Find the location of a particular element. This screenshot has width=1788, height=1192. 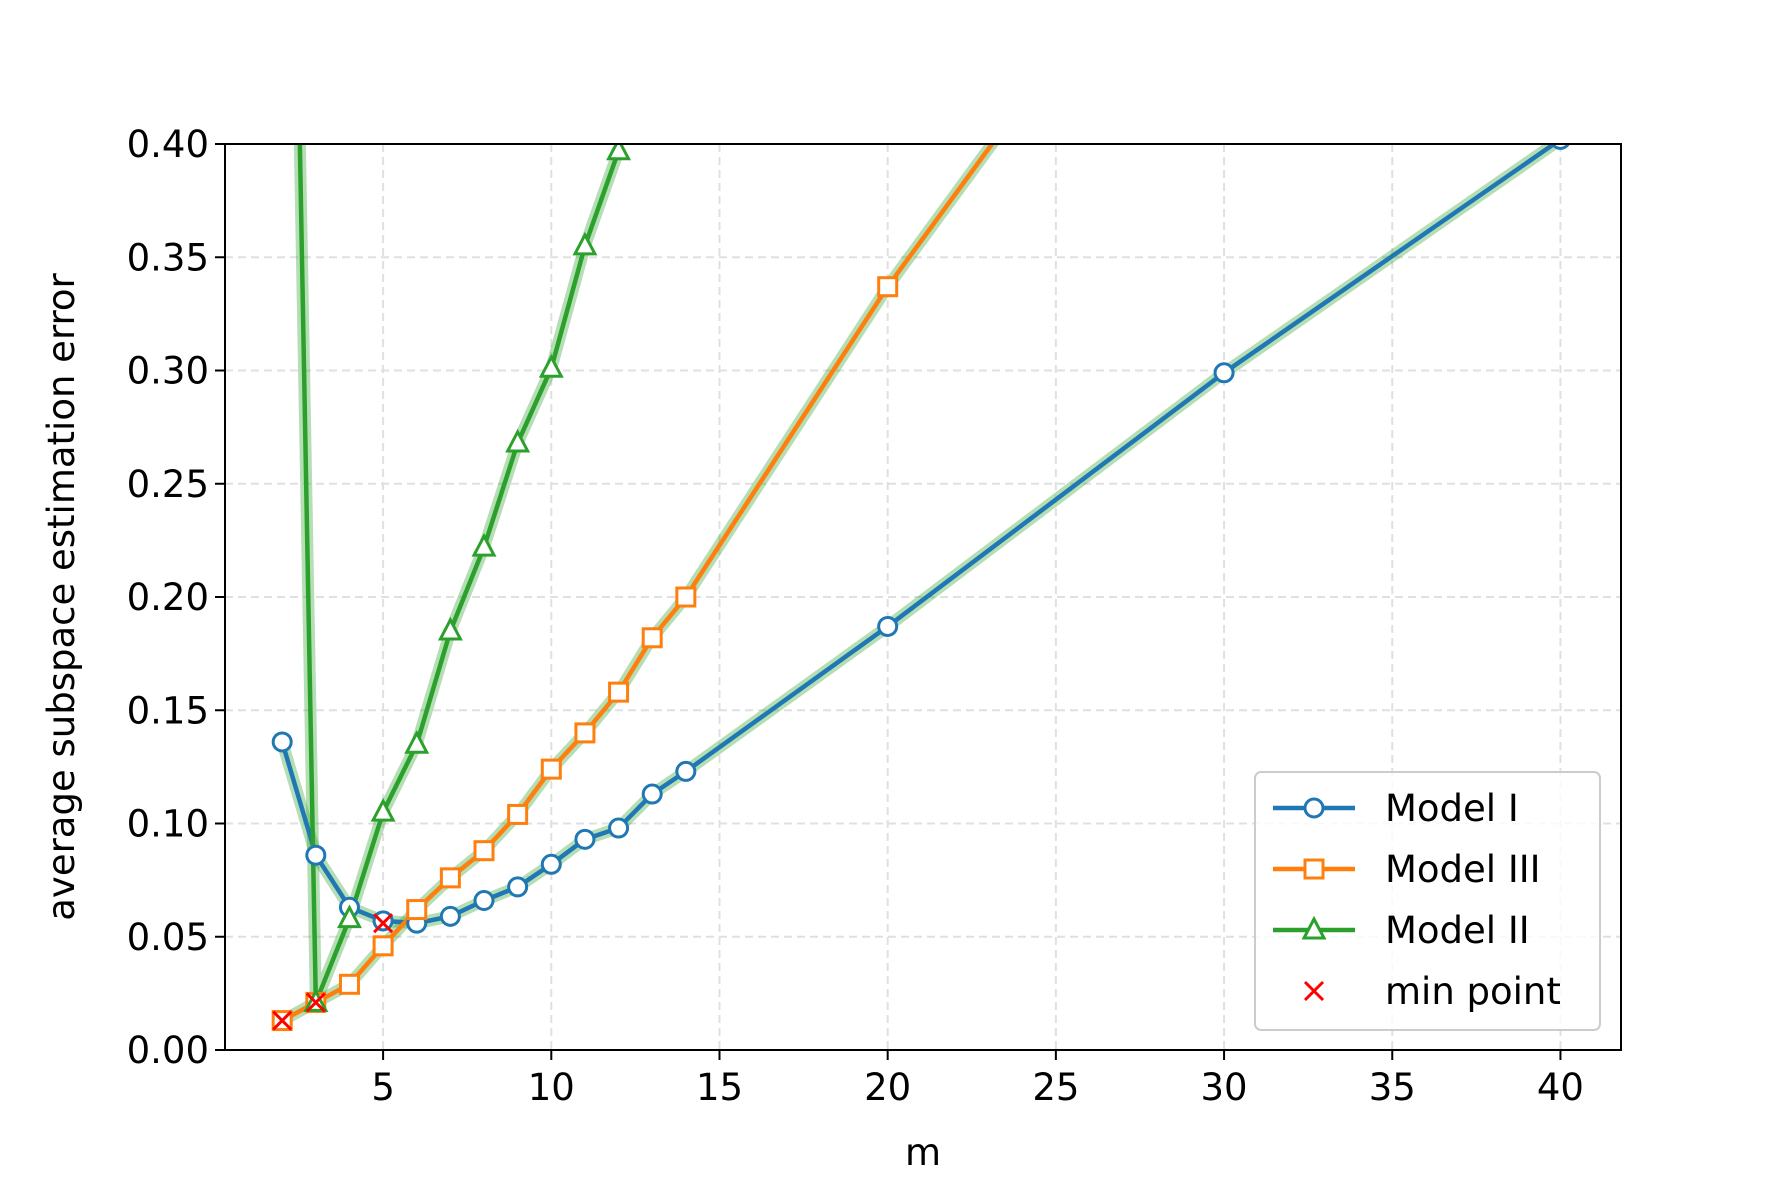

x-tick-label: 25 is located at coordinates (1055, 1087).